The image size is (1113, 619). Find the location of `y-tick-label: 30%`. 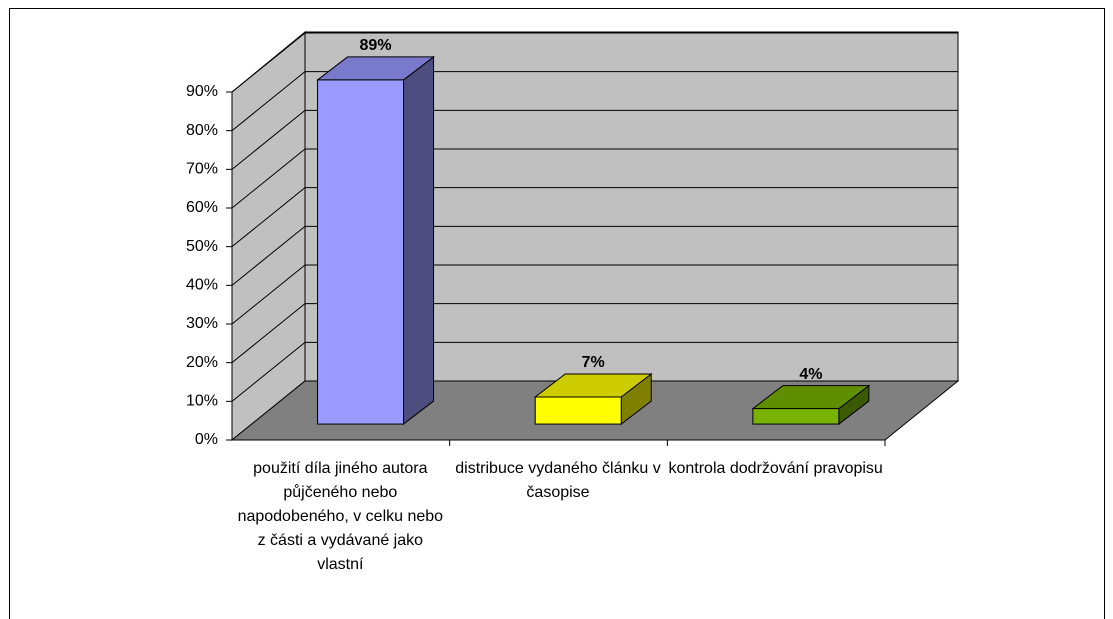

y-tick-label: 30% is located at coordinates (202, 323).